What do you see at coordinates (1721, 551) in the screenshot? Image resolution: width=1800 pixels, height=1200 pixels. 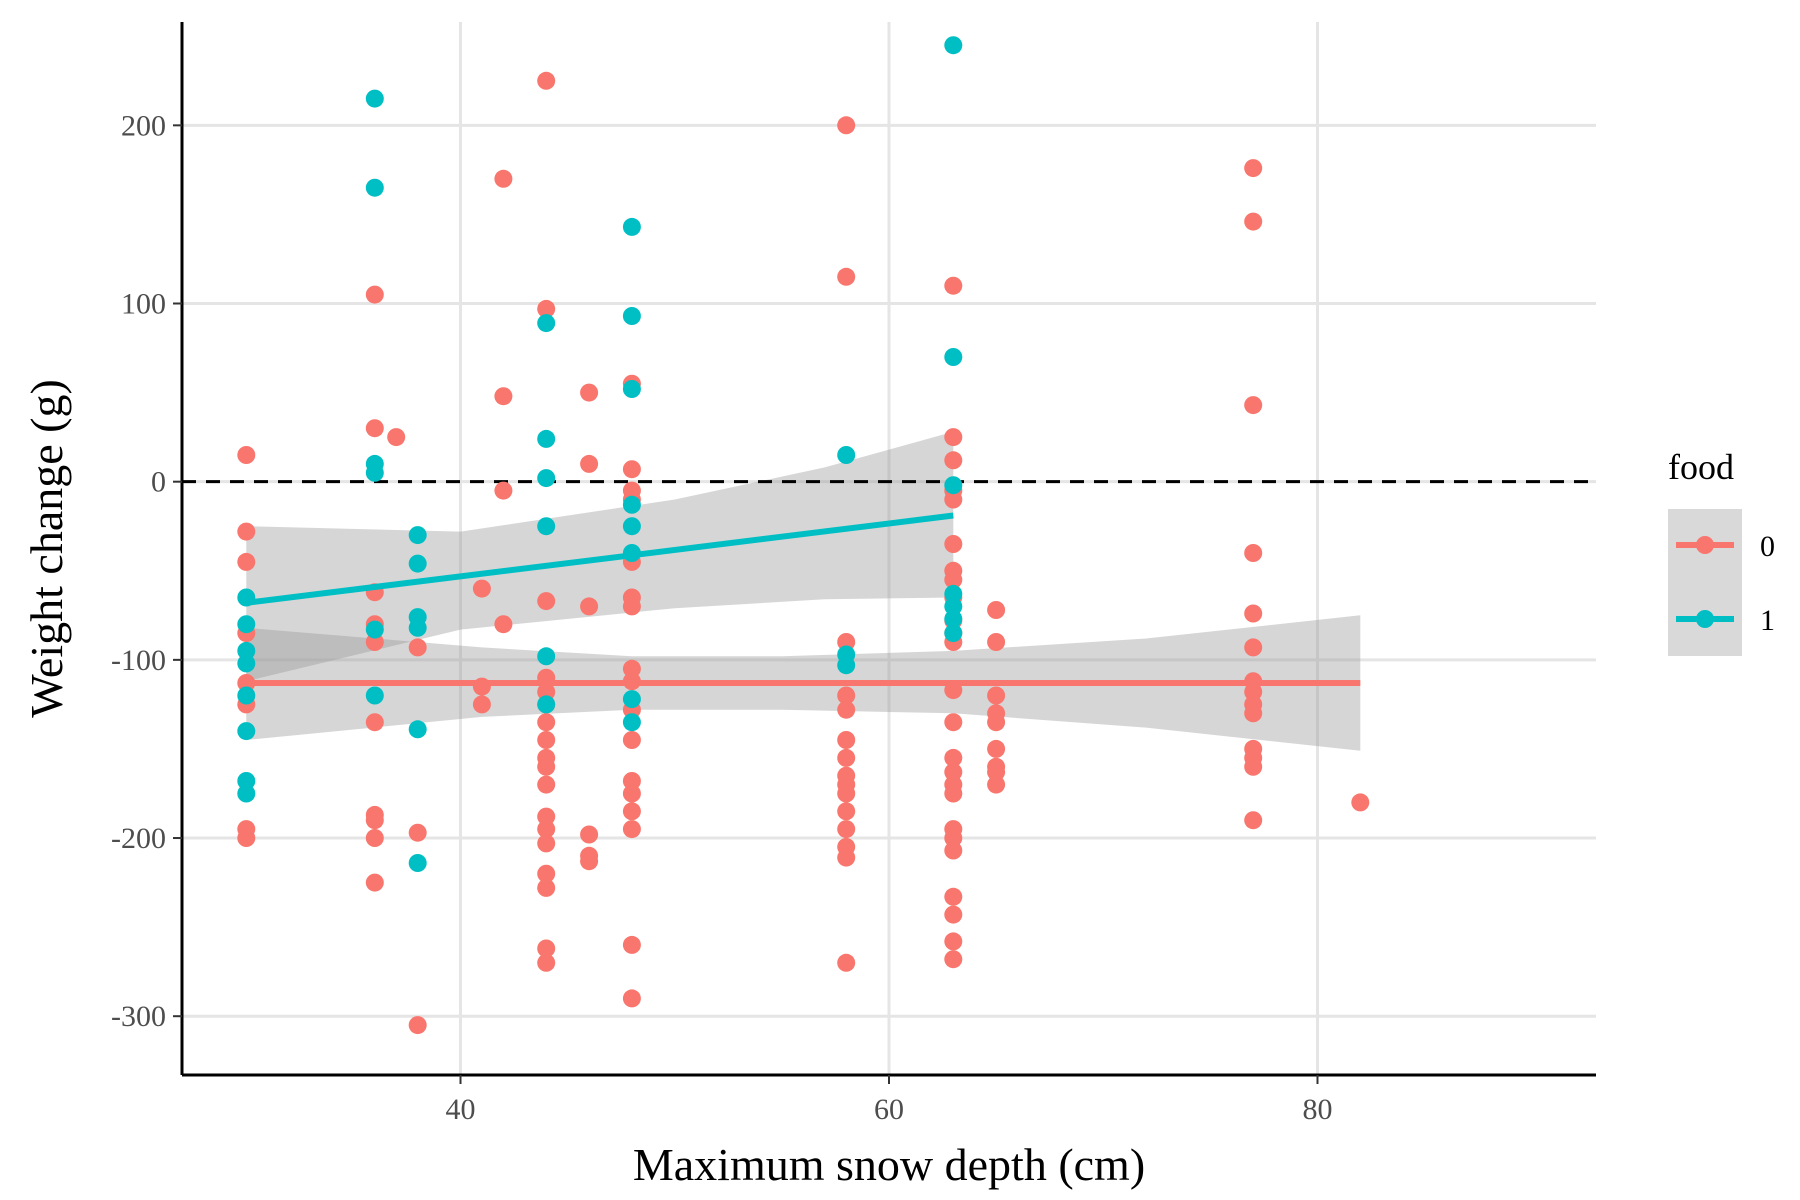 I see `legend: food 0 1` at bounding box center [1721, 551].